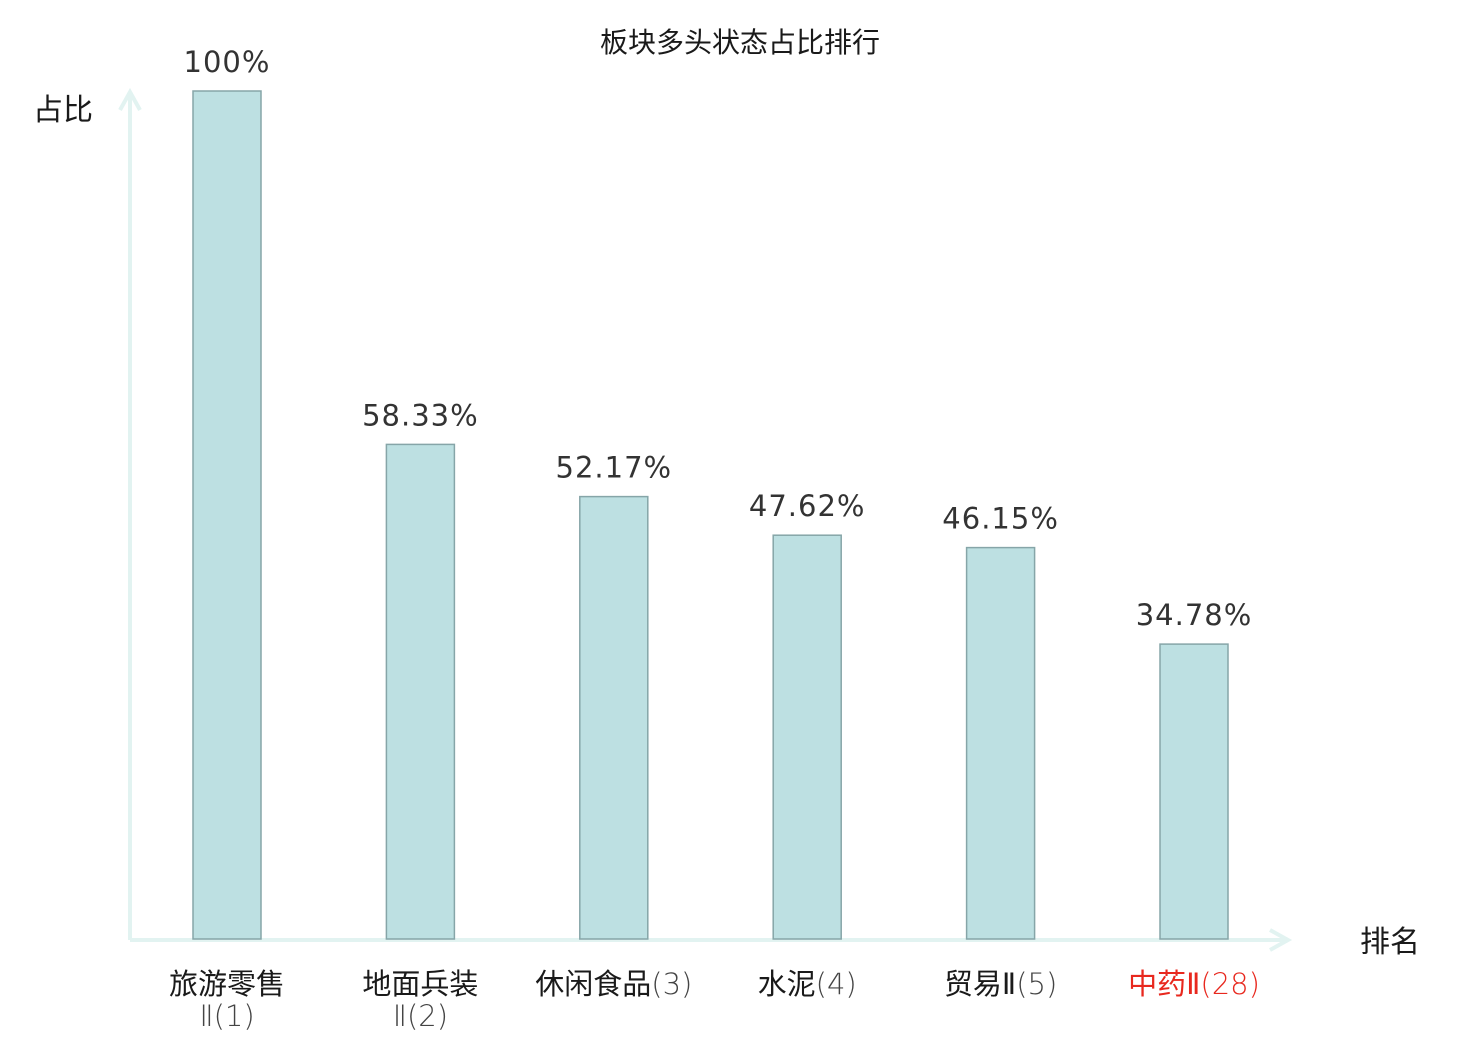 The image size is (1480, 1040). I want to click on category-rank-2: Ⅱ(2), so click(420, 1016).